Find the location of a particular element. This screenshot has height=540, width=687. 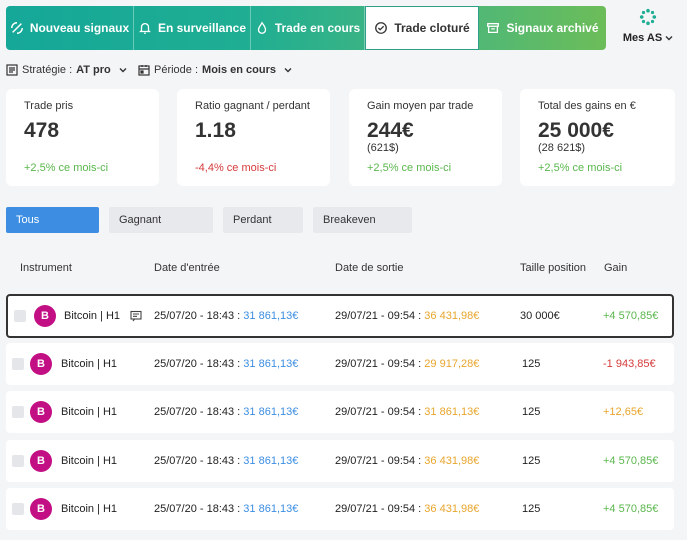

exit-price: 31 861,13€ is located at coordinates (452, 412).